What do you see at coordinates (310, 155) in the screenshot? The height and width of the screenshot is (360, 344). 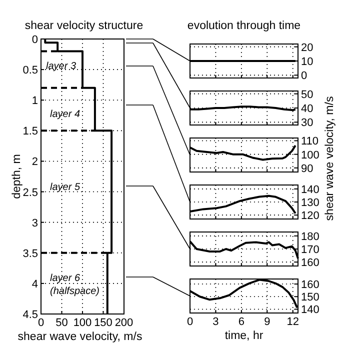 I see `y-tick-label: 100` at bounding box center [310, 155].